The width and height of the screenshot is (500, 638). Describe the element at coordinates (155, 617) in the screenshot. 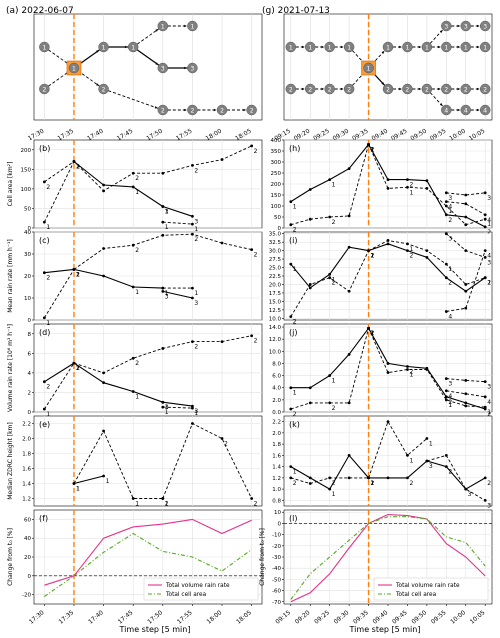

I see `panel-f-xtick-label: 17:50` at that location.